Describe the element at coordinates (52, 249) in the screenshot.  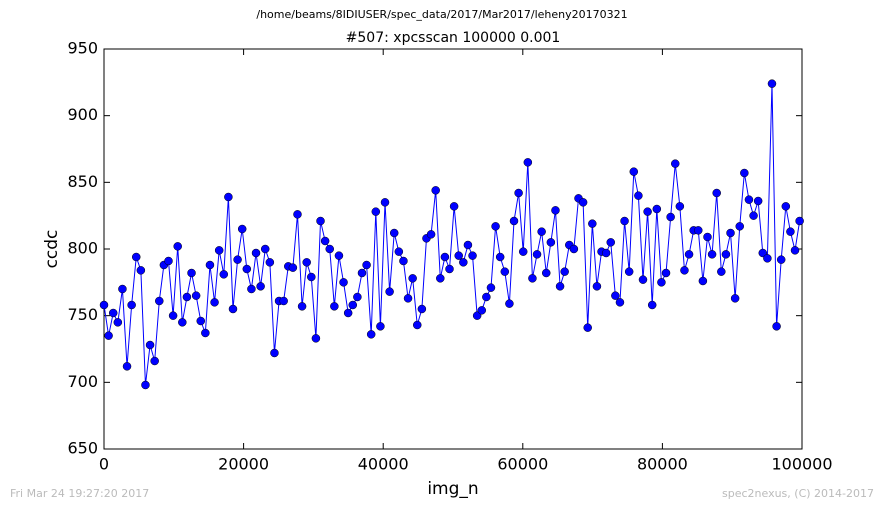
I see `y-axis-label: ccdc` at that location.